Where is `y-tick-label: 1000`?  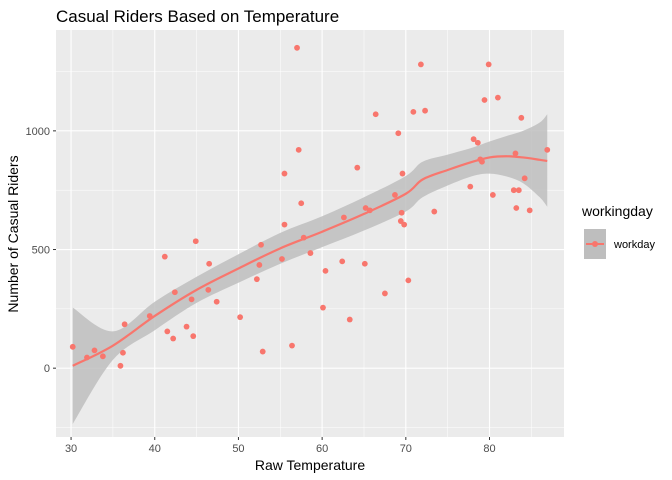
y-tick-label: 1000 is located at coordinates (38, 132).